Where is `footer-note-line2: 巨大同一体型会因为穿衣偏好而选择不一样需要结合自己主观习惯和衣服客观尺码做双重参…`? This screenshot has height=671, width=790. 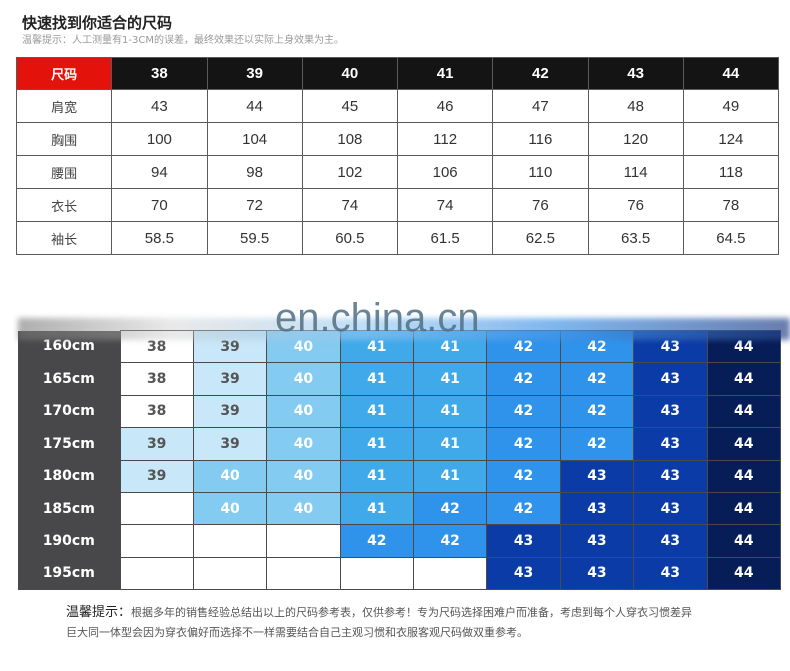 footer-note-line2: 巨大同一体型会因为穿衣偏好而选择不一样需要结合自己主观习惯和衣服客观尺码做双重参… is located at coordinates (297, 632).